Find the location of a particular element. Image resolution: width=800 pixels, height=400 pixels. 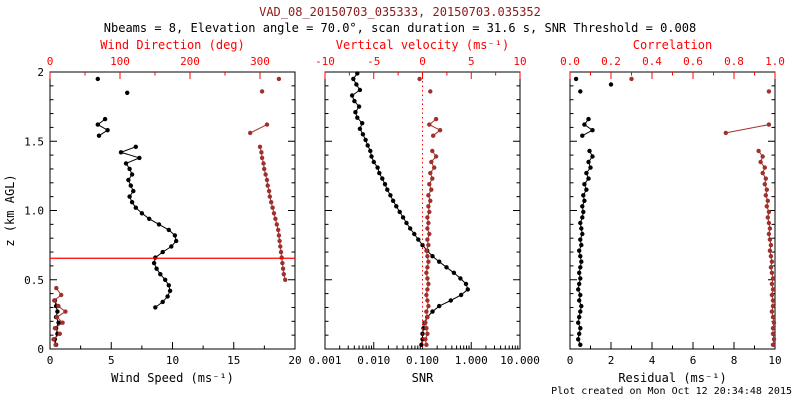

top-tick-label: 0.6 is located at coordinates (693, 61).